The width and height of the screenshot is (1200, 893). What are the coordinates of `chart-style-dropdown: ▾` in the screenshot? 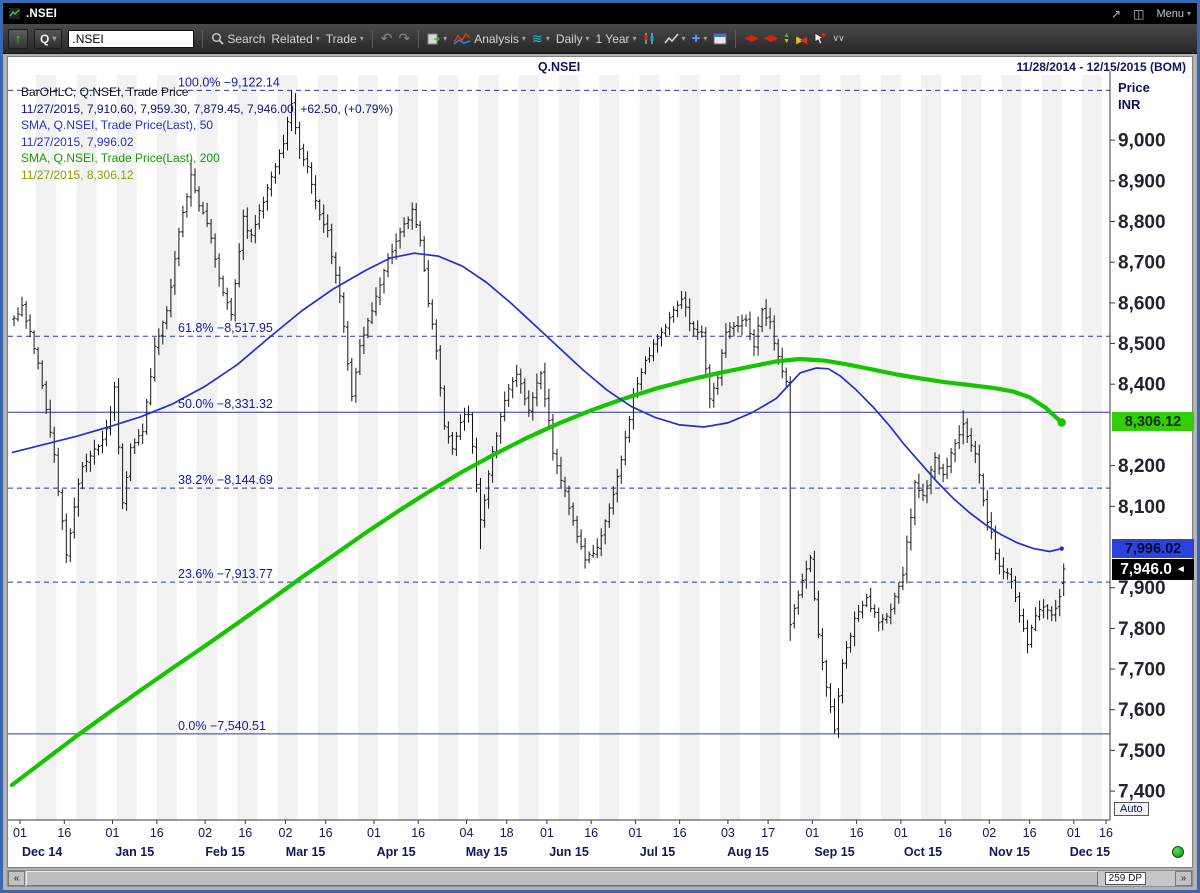 It's located at (674, 38).